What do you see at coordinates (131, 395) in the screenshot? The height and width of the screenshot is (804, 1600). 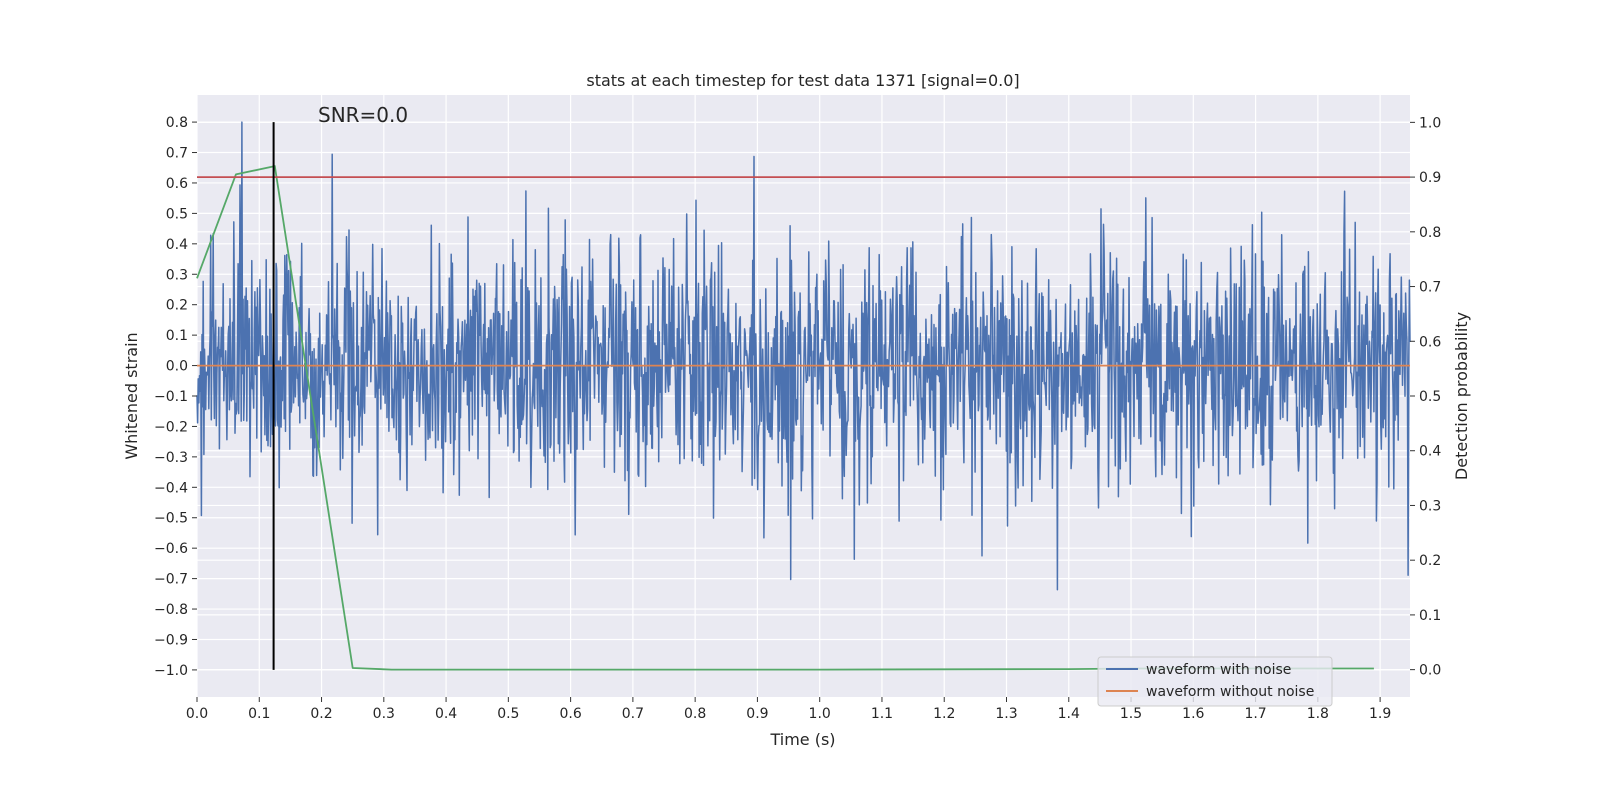 I see `y-axis-label: Whitened strain` at bounding box center [131, 395].